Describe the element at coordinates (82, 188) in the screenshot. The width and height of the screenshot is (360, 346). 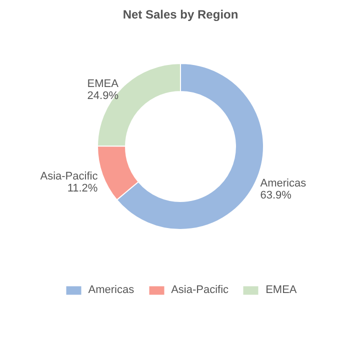
I see `data-label: 11.2%` at that location.